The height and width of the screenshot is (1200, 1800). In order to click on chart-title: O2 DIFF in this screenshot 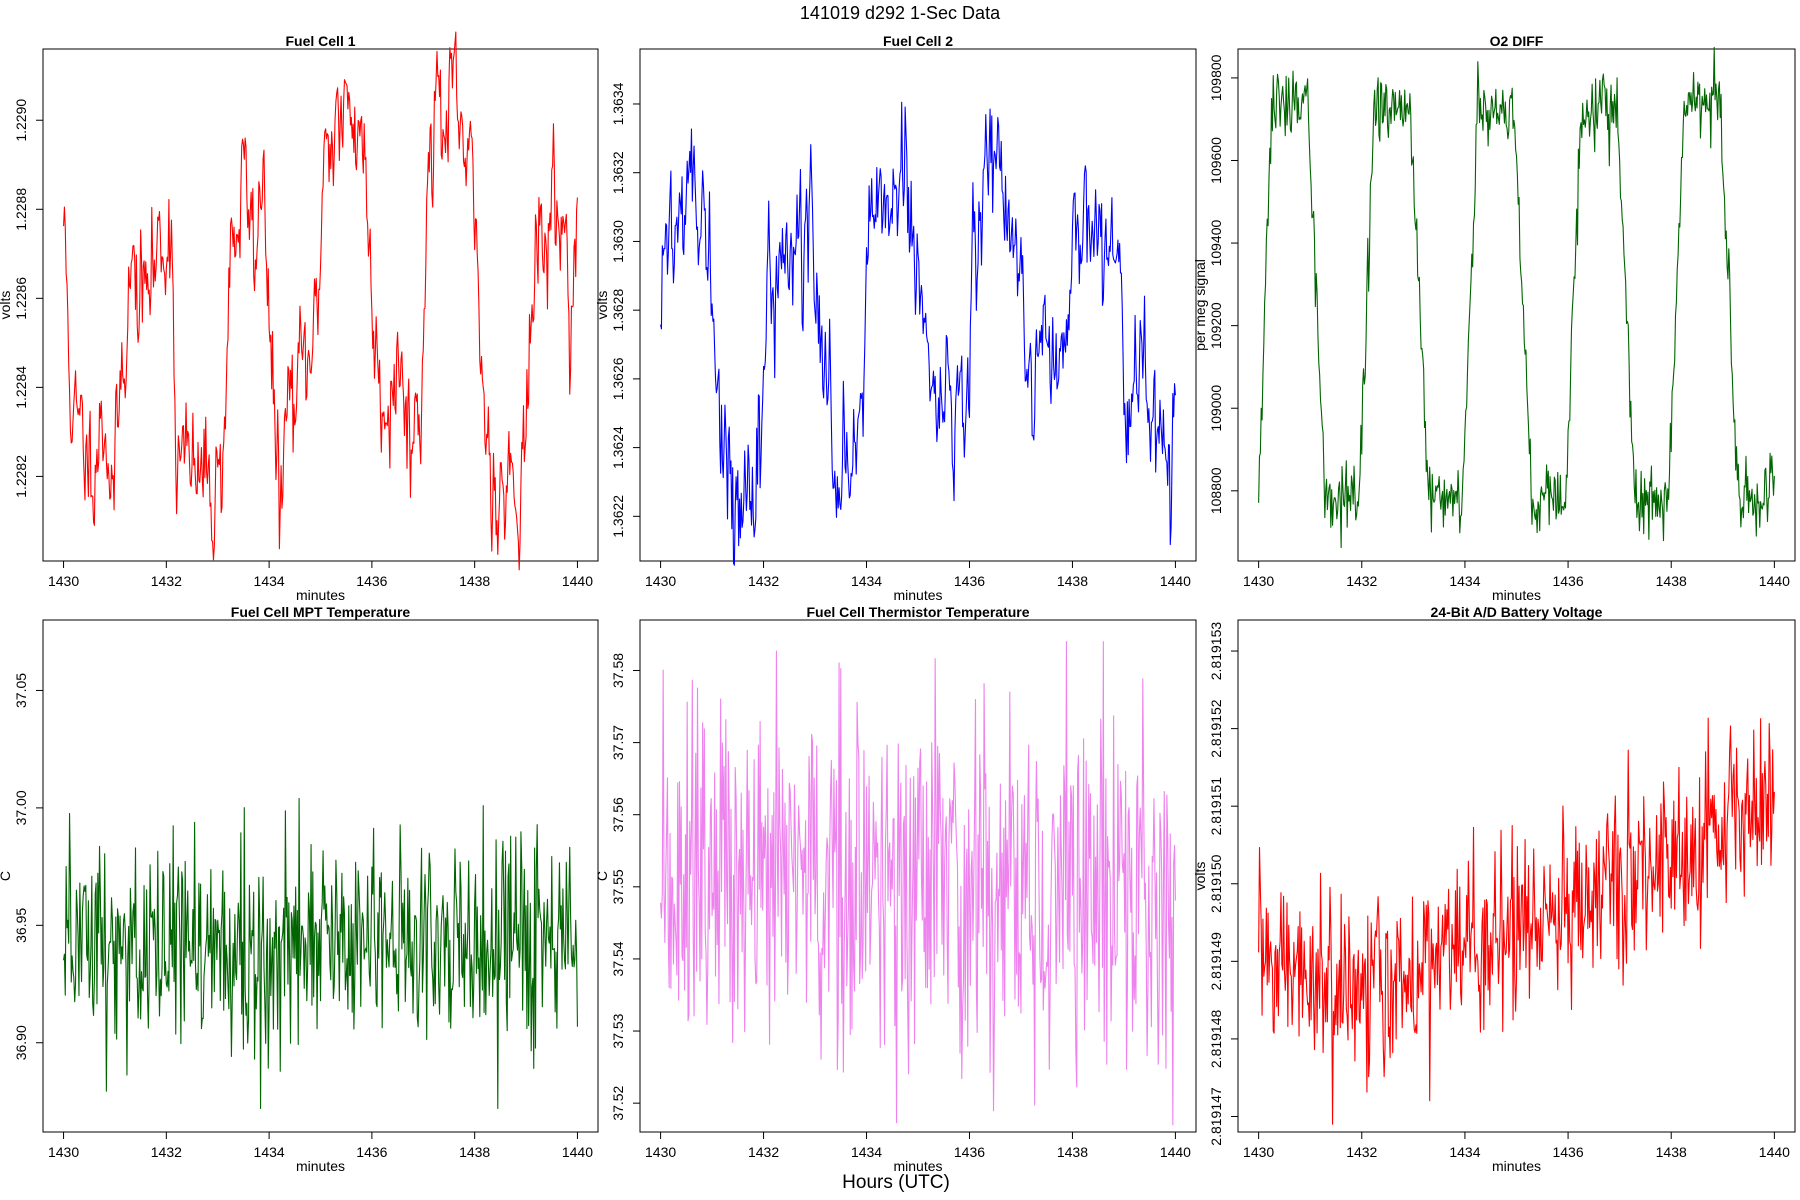, I will do `click(1517, 41)`.